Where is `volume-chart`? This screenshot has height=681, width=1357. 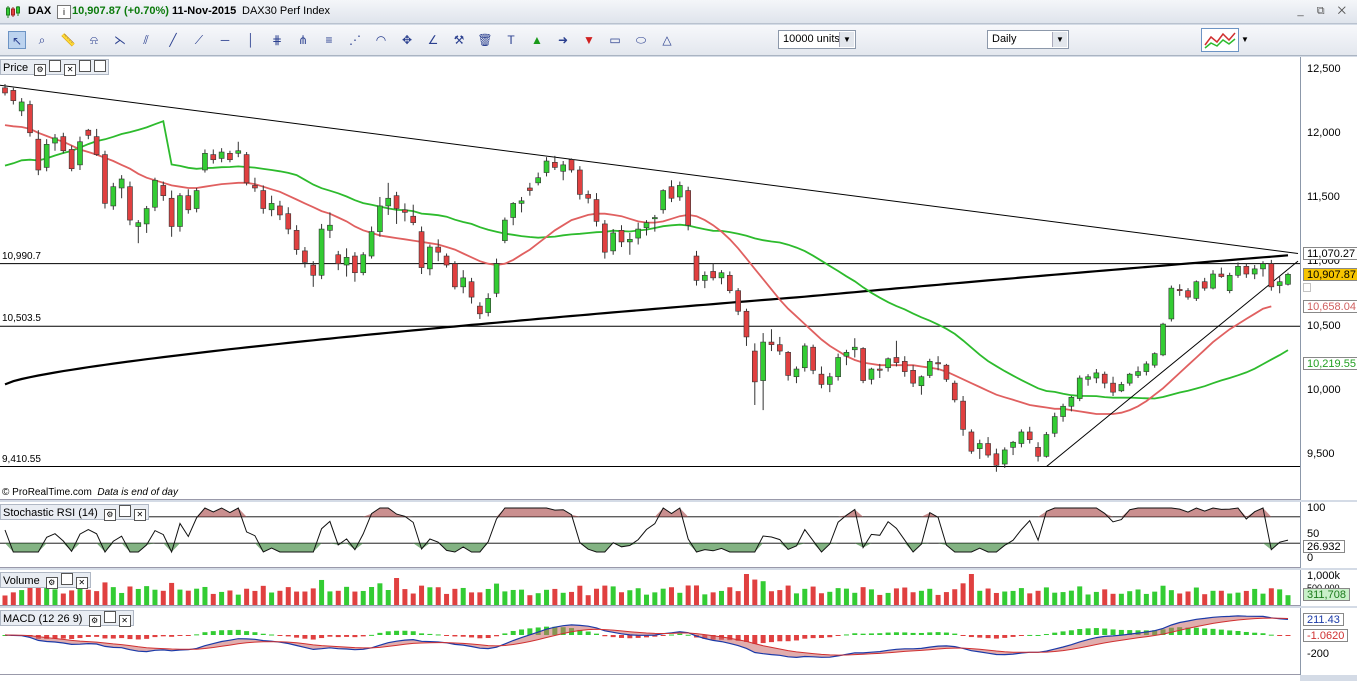
volume-chart is located at coordinates (650, 588).